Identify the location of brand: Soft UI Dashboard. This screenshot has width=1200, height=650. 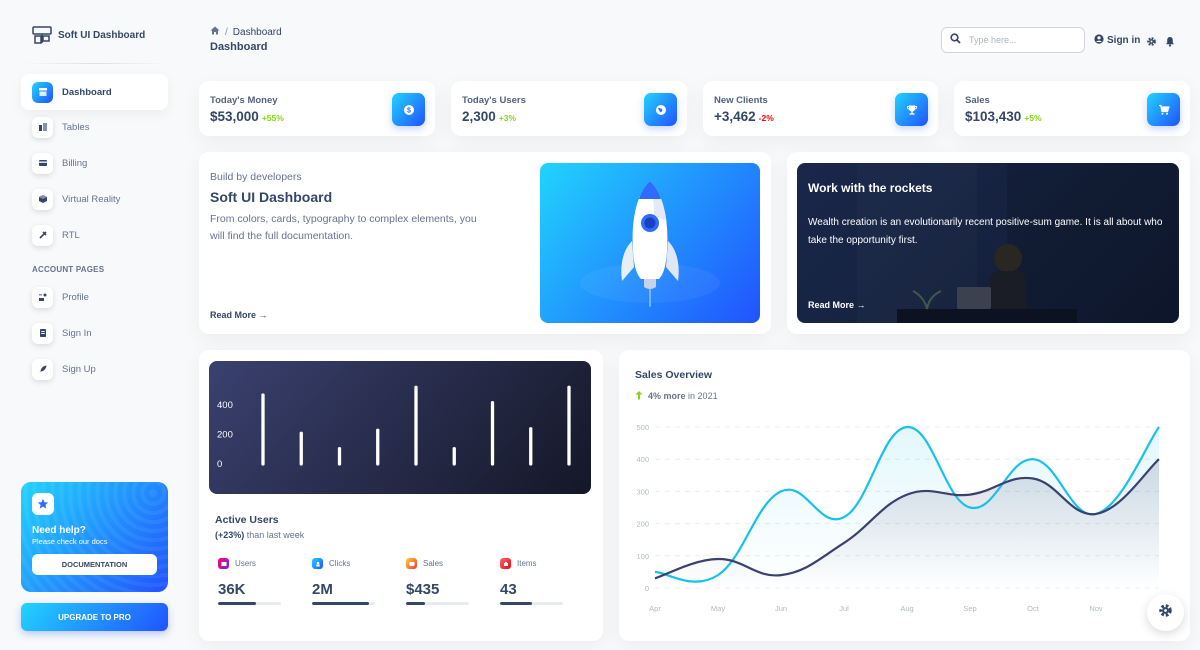
(88, 35).